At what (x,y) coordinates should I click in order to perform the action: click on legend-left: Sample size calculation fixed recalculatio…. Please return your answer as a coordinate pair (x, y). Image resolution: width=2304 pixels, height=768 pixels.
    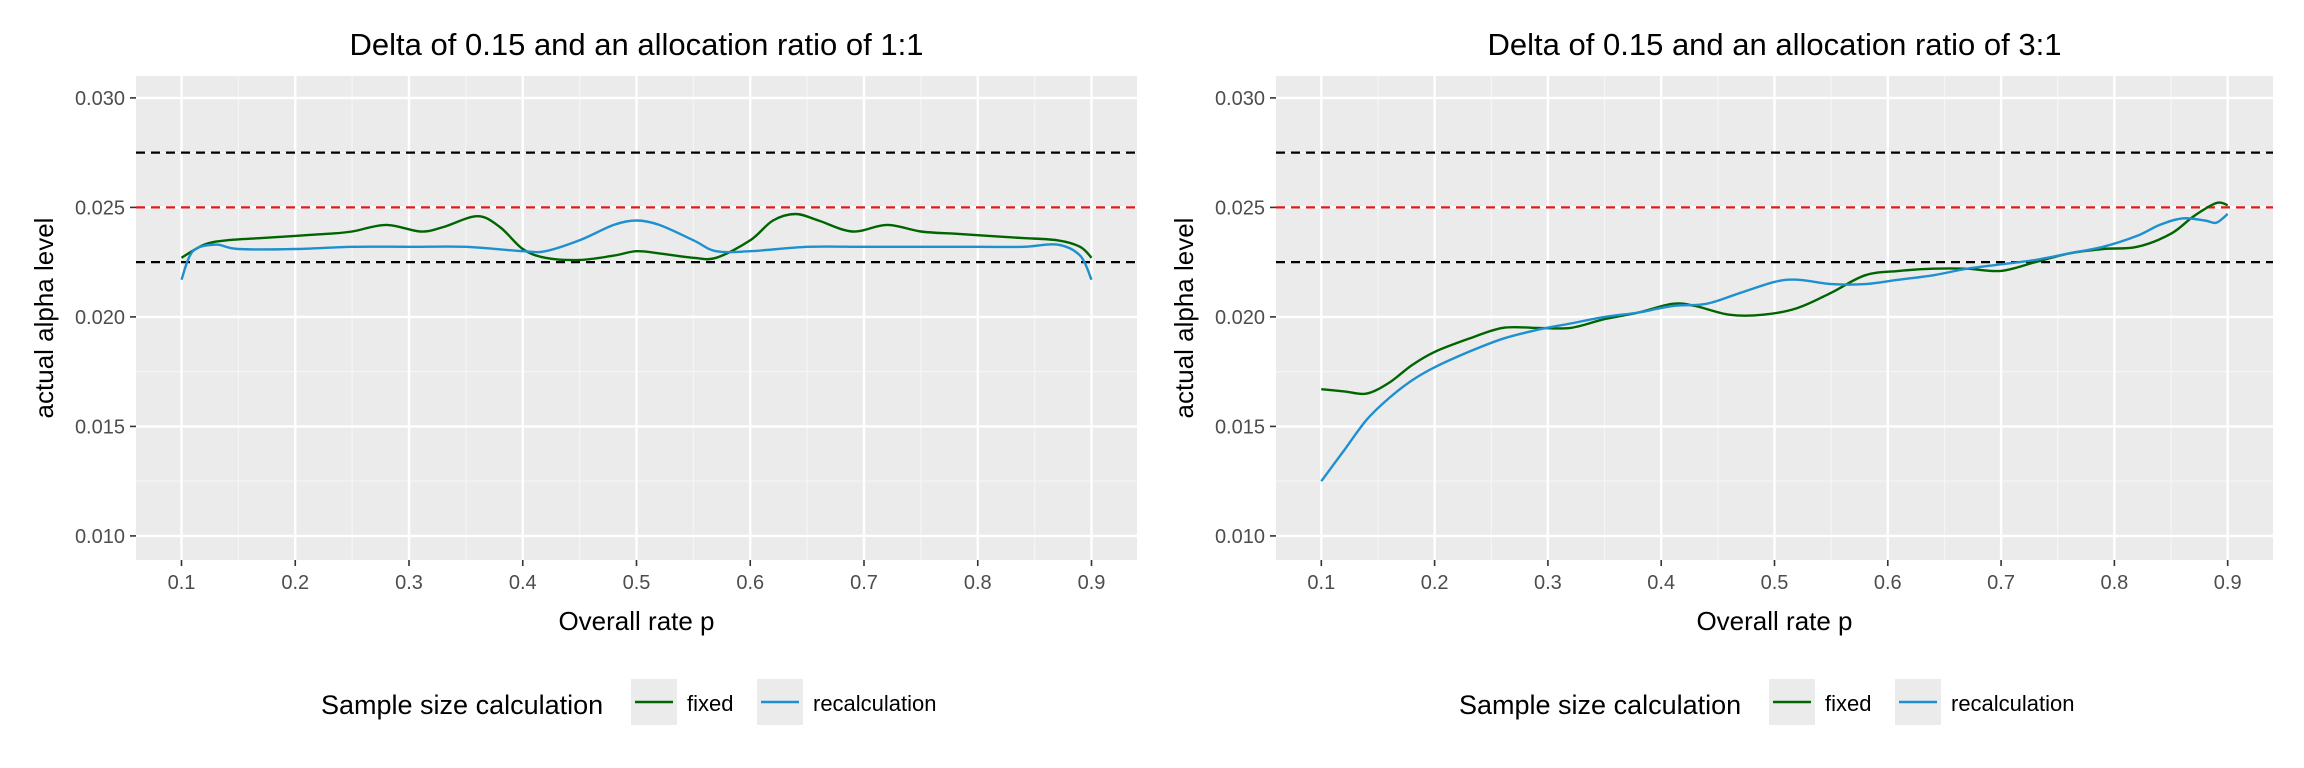
    Looking at the image, I should click on (629, 702).